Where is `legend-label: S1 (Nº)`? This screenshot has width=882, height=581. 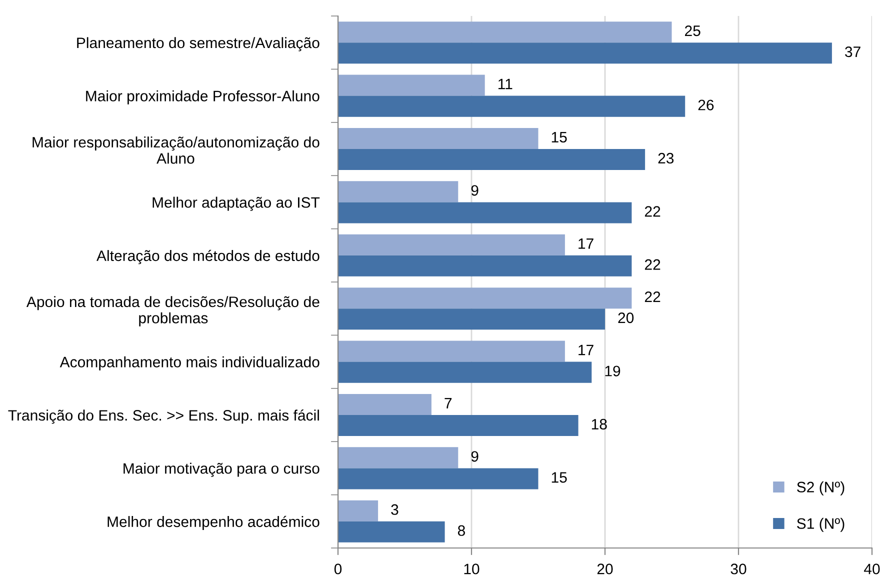 legend-label: S1 (Nº) is located at coordinates (820, 525).